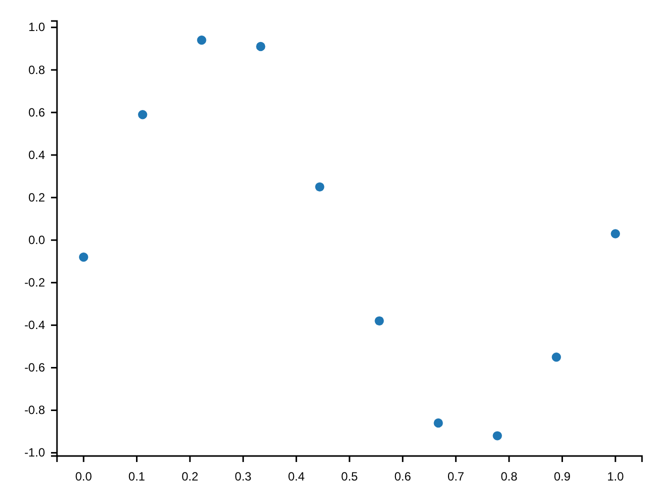  What do you see at coordinates (456, 477) in the screenshot?
I see `x-tick-label: 0.7` at bounding box center [456, 477].